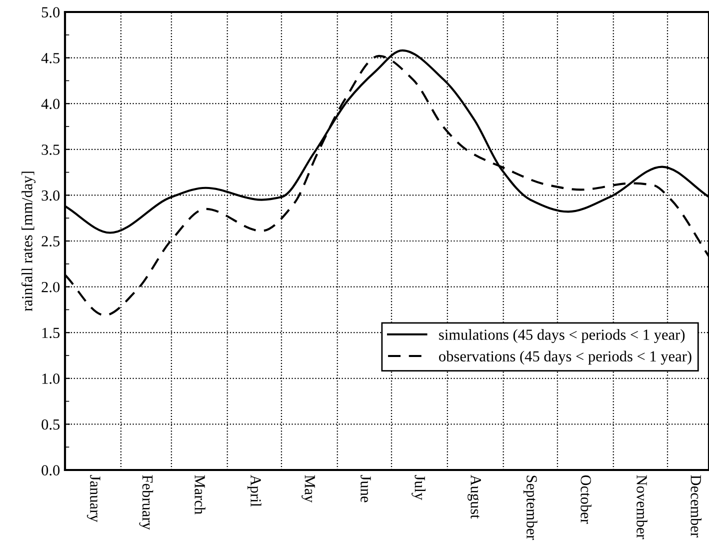 This screenshot has width=709, height=555. I want to click on x-tick-label: May, so click(308, 489).